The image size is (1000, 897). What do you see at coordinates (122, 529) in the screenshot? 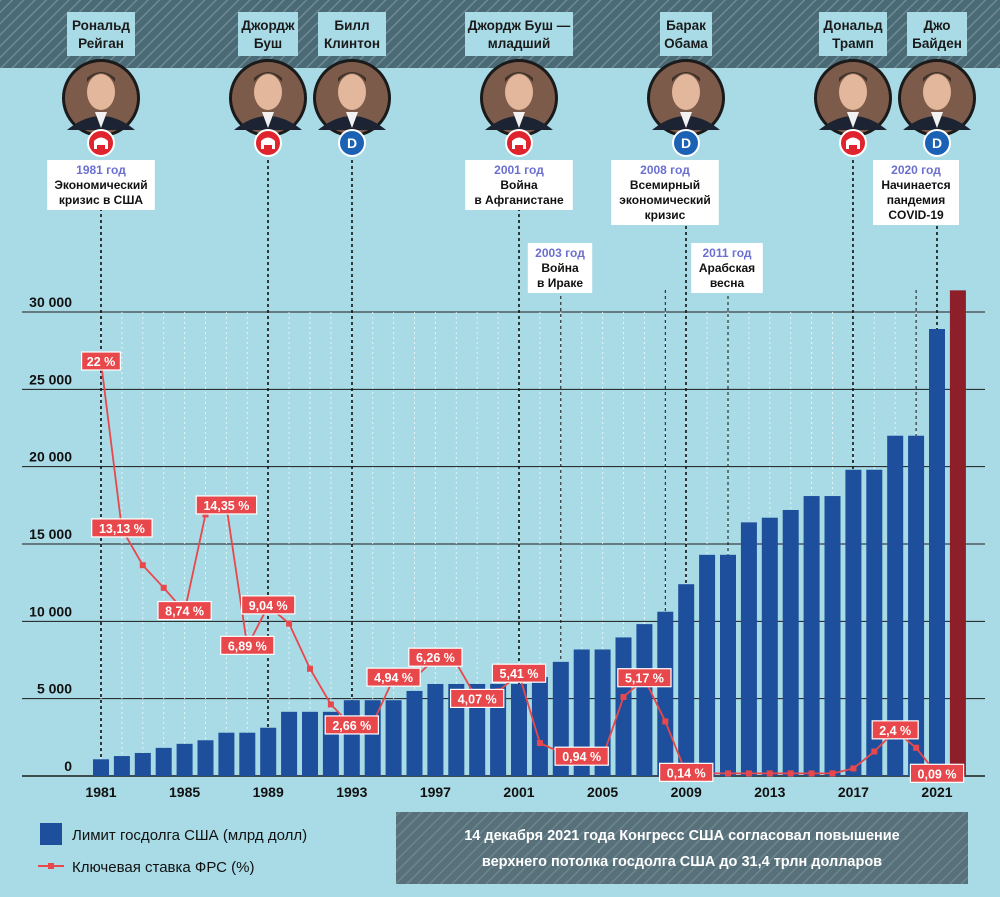
I see `svg-text: 13,13 %` at bounding box center [122, 529].